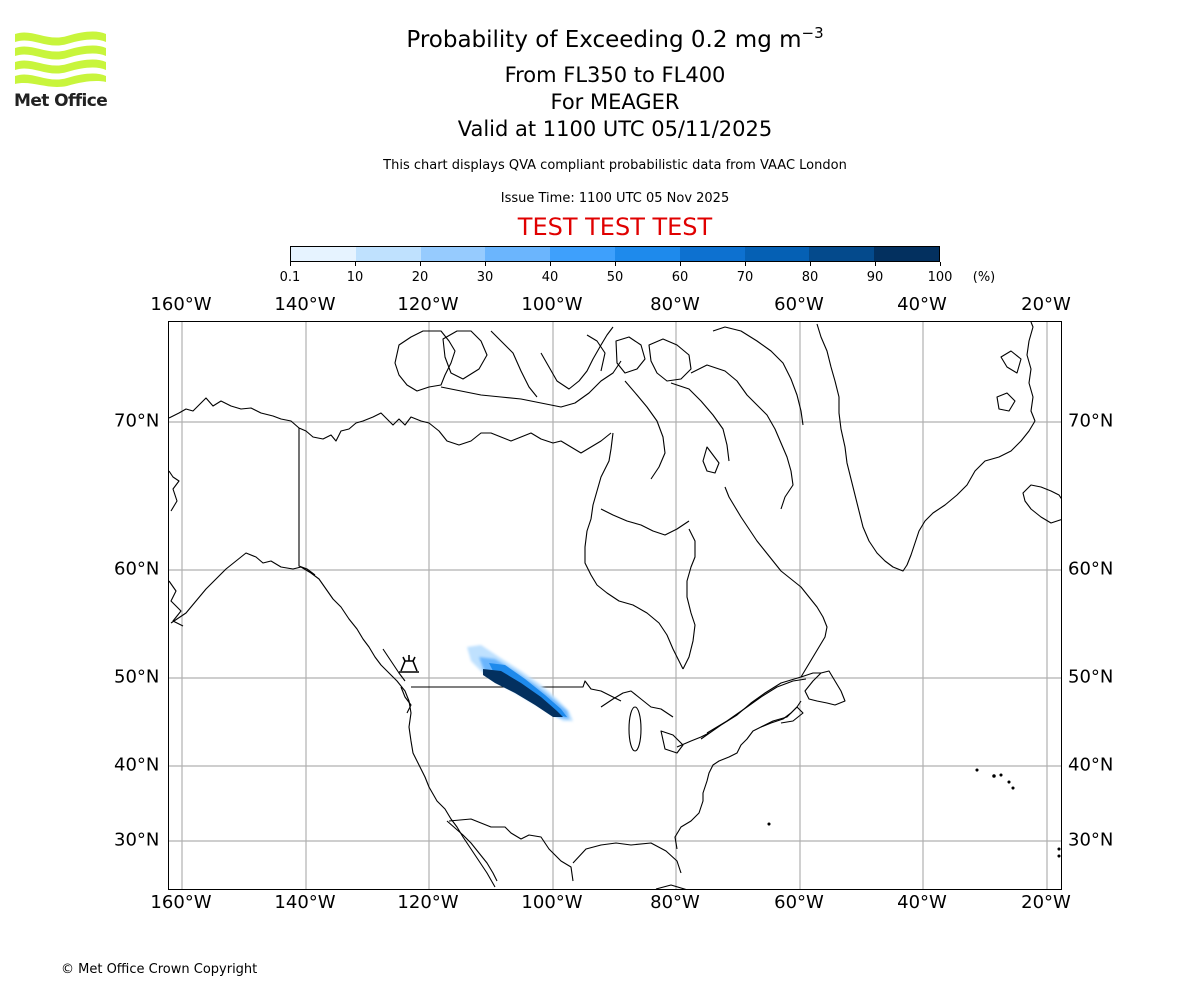 The image size is (1200, 1000). Describe the element at coordinates (409, 664) in the screenshot. I see `volcano-icon` at that location.